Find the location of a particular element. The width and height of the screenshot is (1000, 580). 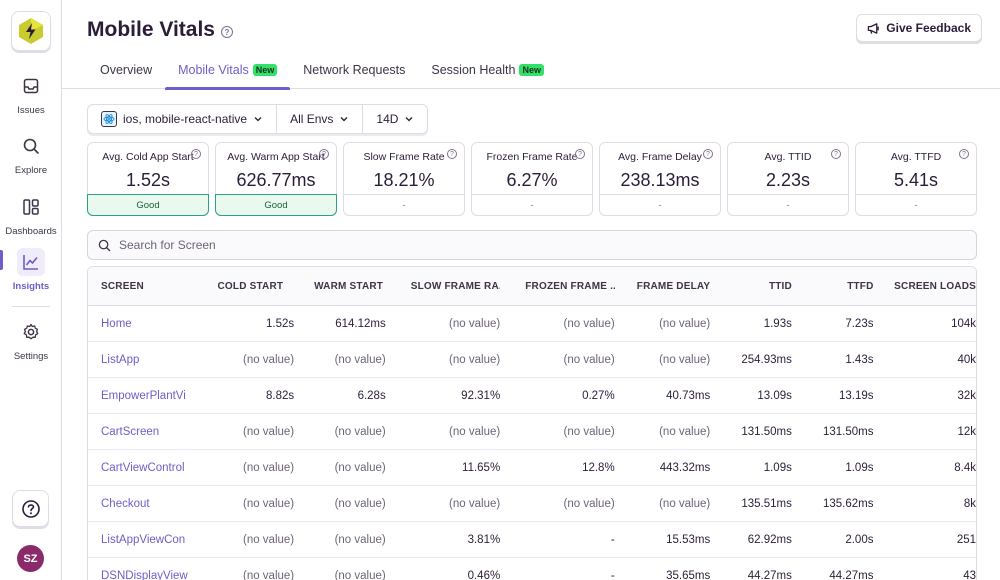

metric-card-frozen-frame-rate: Frozen Frame Rate ? 6.27% - is located at coordinates (532, 179).